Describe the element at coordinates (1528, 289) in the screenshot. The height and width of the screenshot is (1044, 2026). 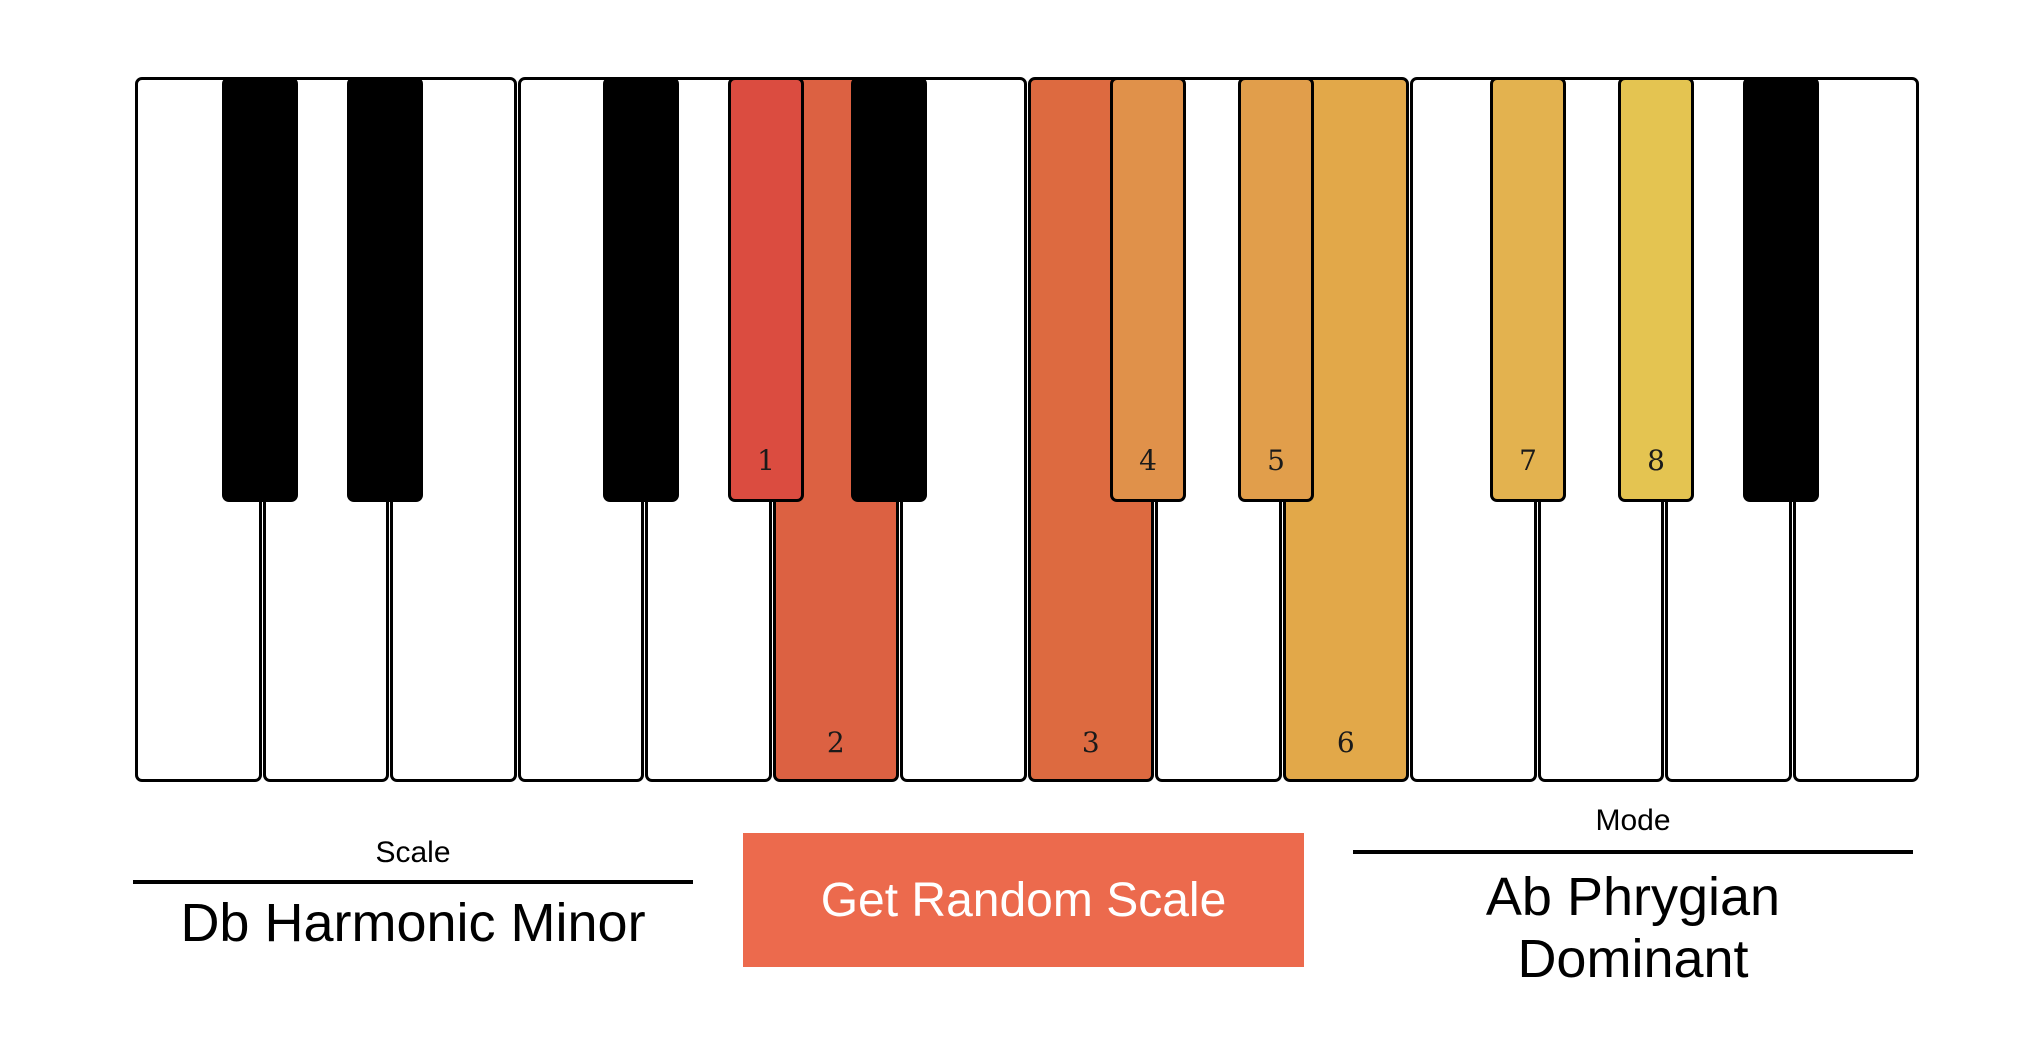
I see `black-key: 7` at that location.